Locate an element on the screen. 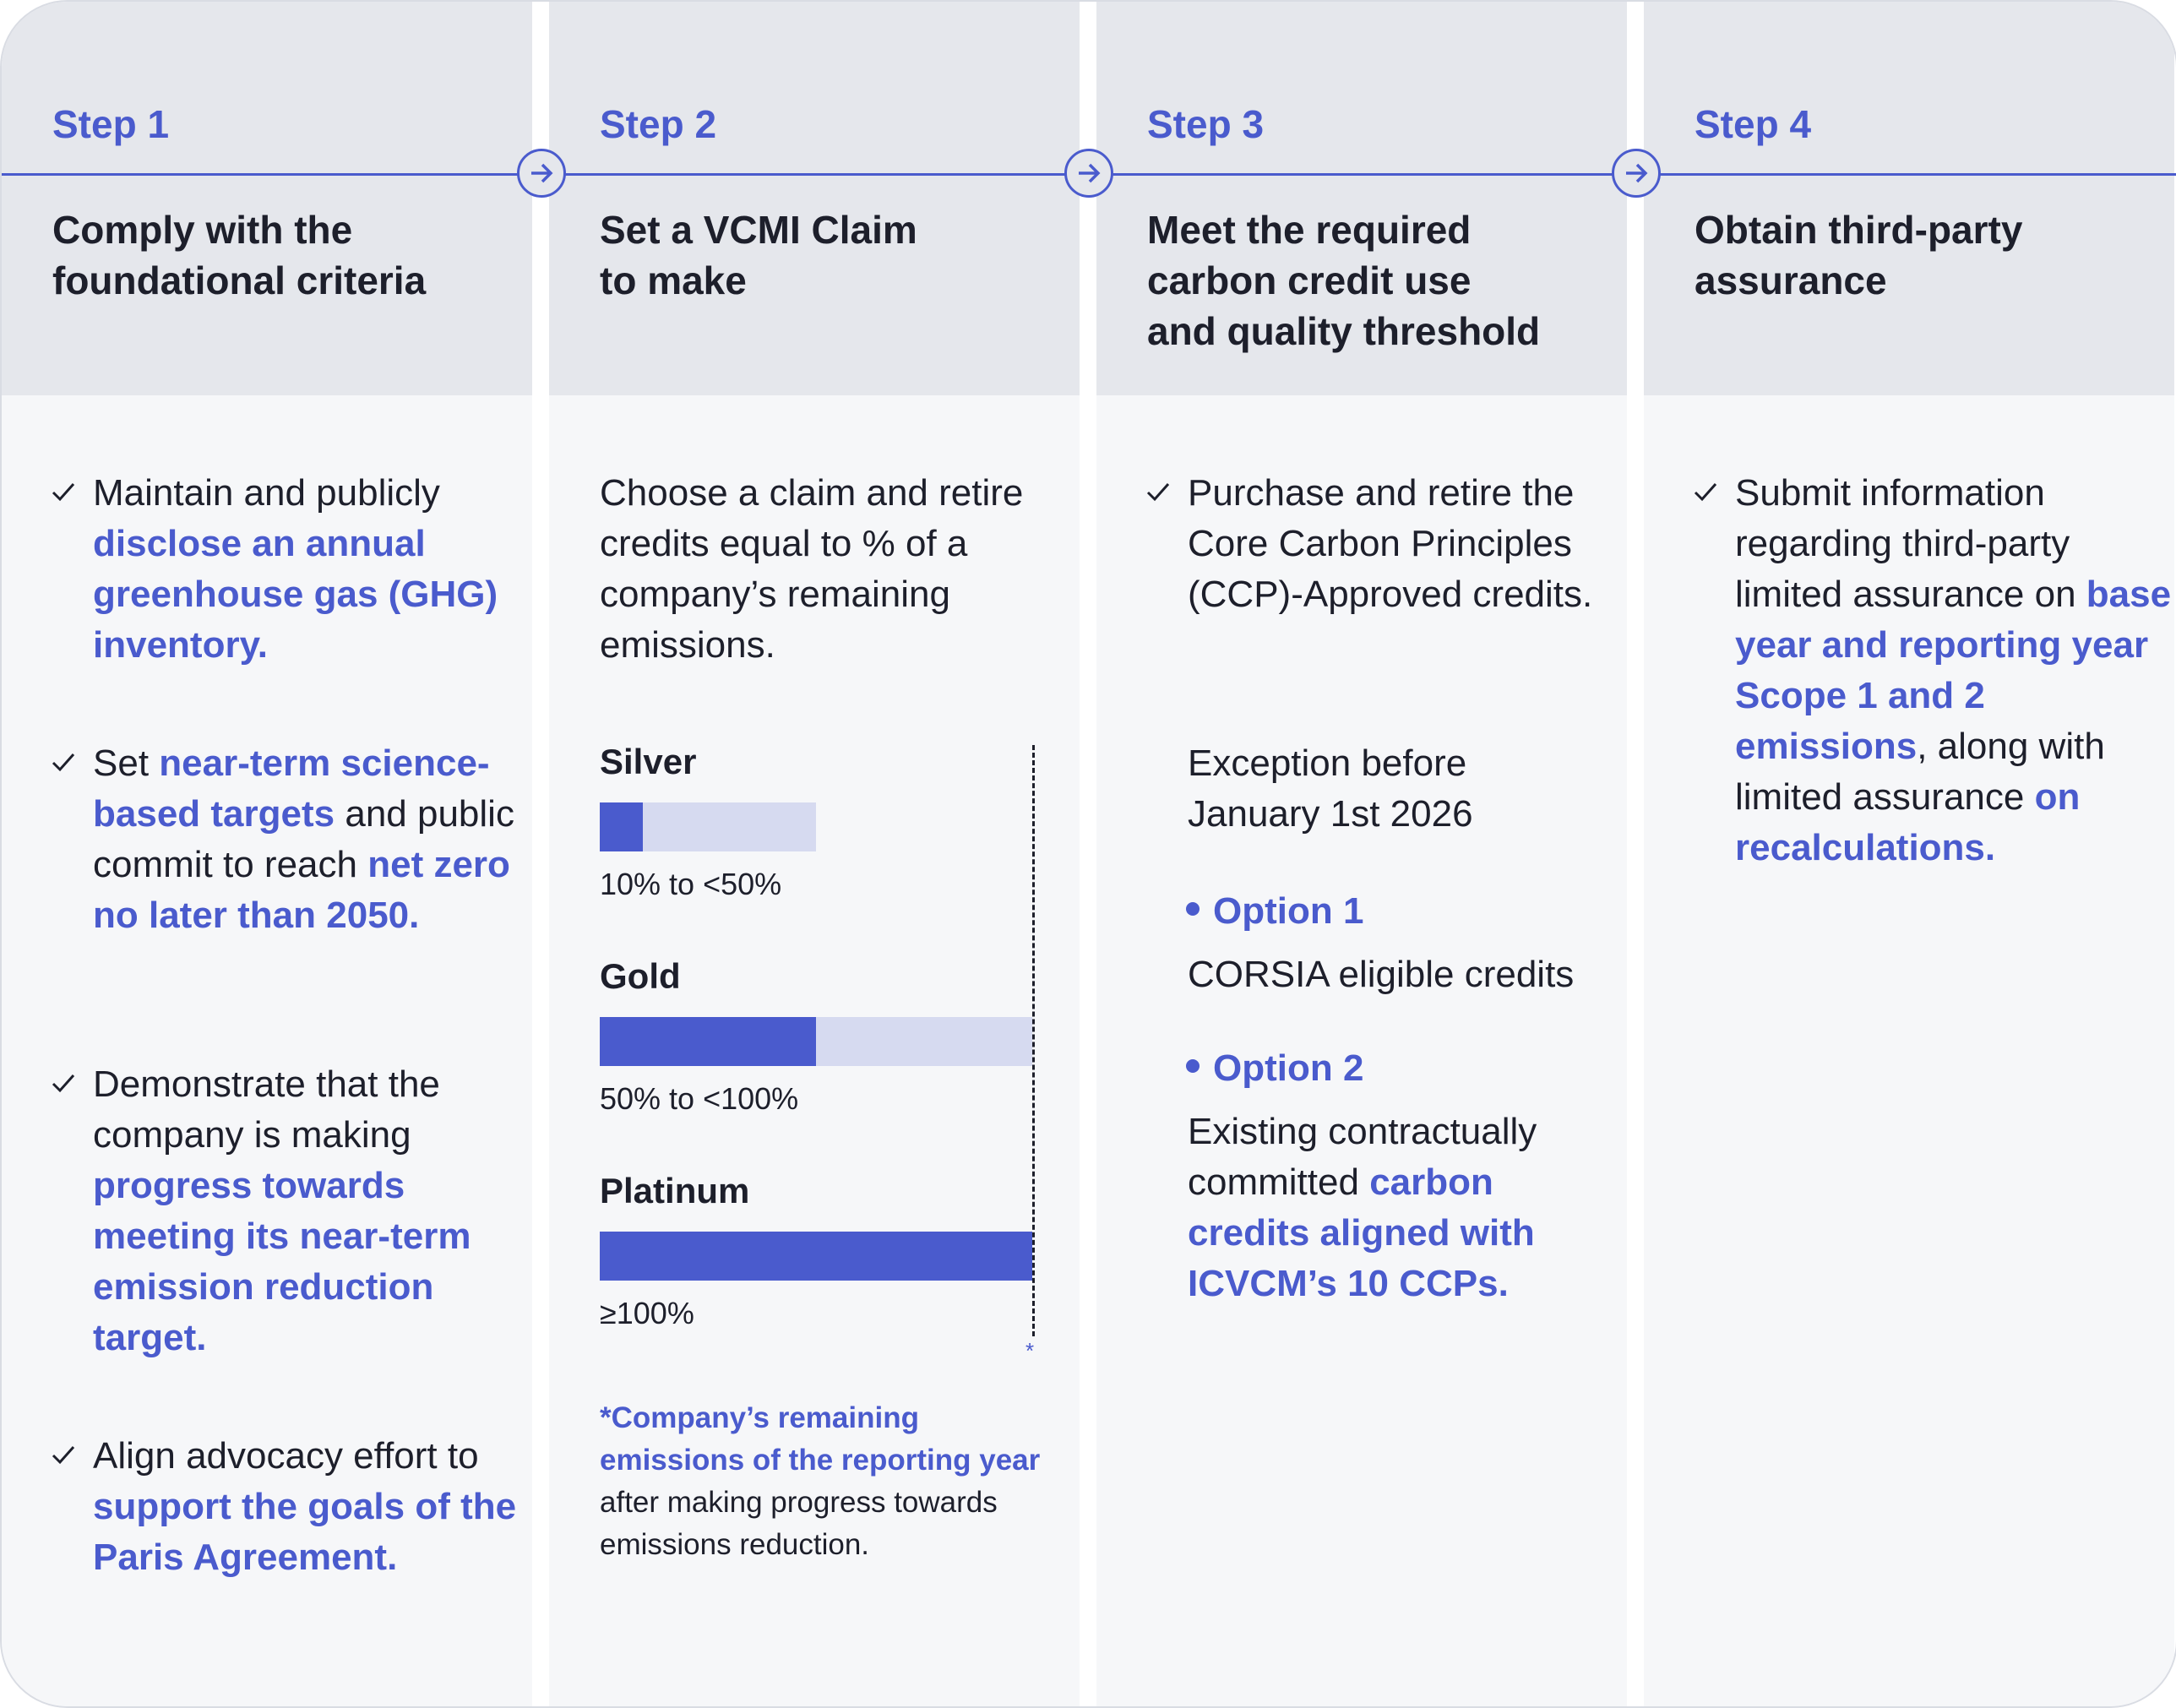 This screenshot has height=1708, width=2176. asterisk-marker: * is located at coordinates (1030, 1350).